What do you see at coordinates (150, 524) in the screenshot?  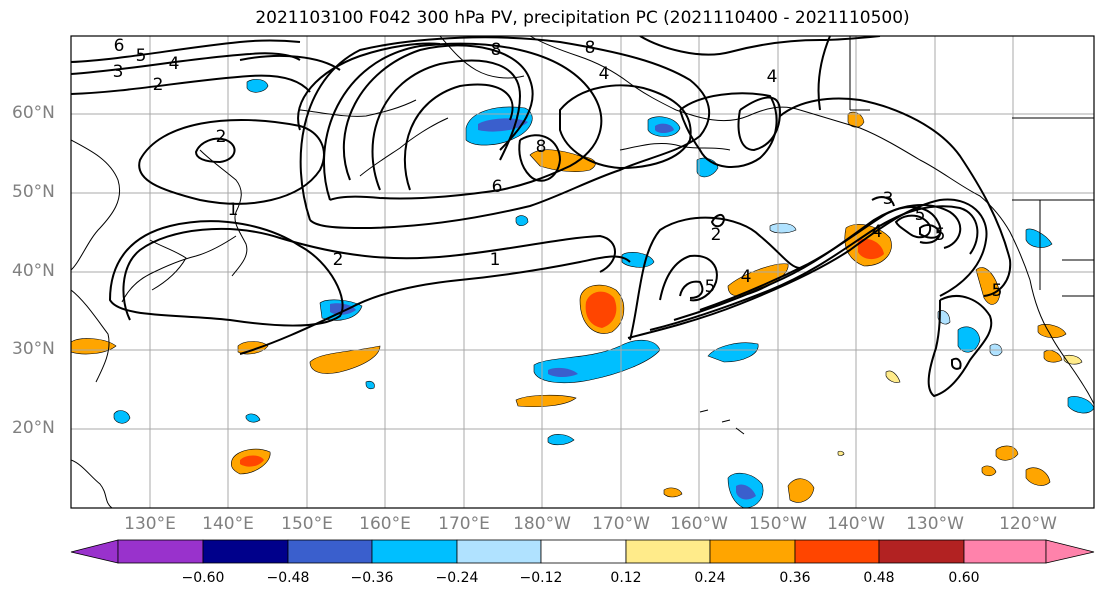 I see `lon-label: 130°E` at bounding box center [150, 524].